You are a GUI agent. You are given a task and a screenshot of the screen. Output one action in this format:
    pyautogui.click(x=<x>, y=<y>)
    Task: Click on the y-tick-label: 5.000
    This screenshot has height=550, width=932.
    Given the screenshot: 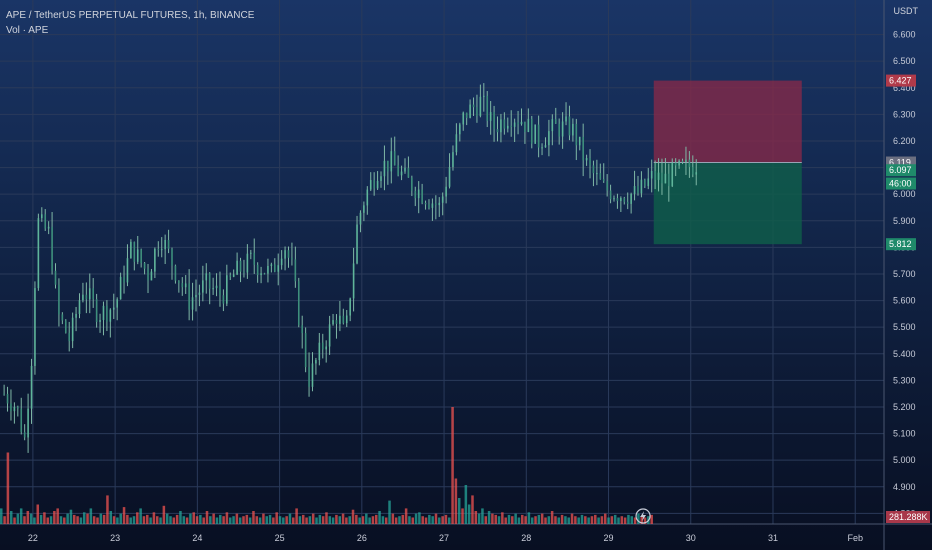 What is the action you would take?
    pyautogui.click(x=904, y=460)
    